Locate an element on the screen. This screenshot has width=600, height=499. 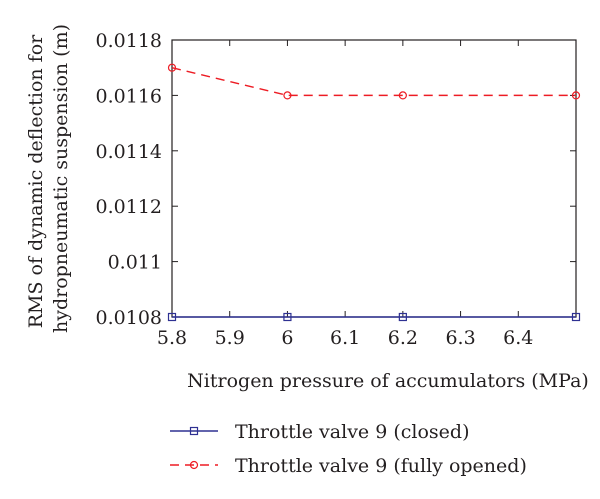
x-tick-label: 6 is located at coordinates (287, 338).